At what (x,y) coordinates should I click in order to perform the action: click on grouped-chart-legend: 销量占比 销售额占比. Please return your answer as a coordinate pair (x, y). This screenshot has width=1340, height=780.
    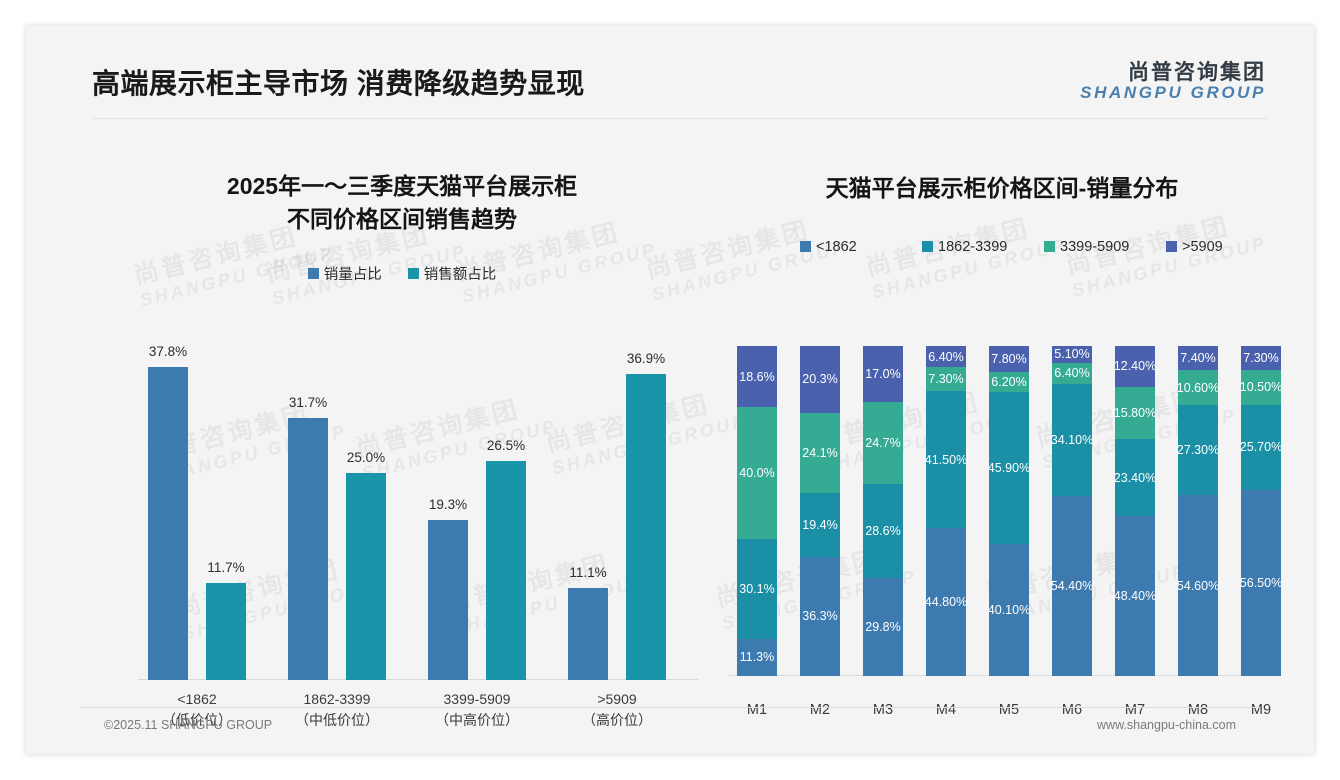
    Looking at the image, I should click on (402, 273).